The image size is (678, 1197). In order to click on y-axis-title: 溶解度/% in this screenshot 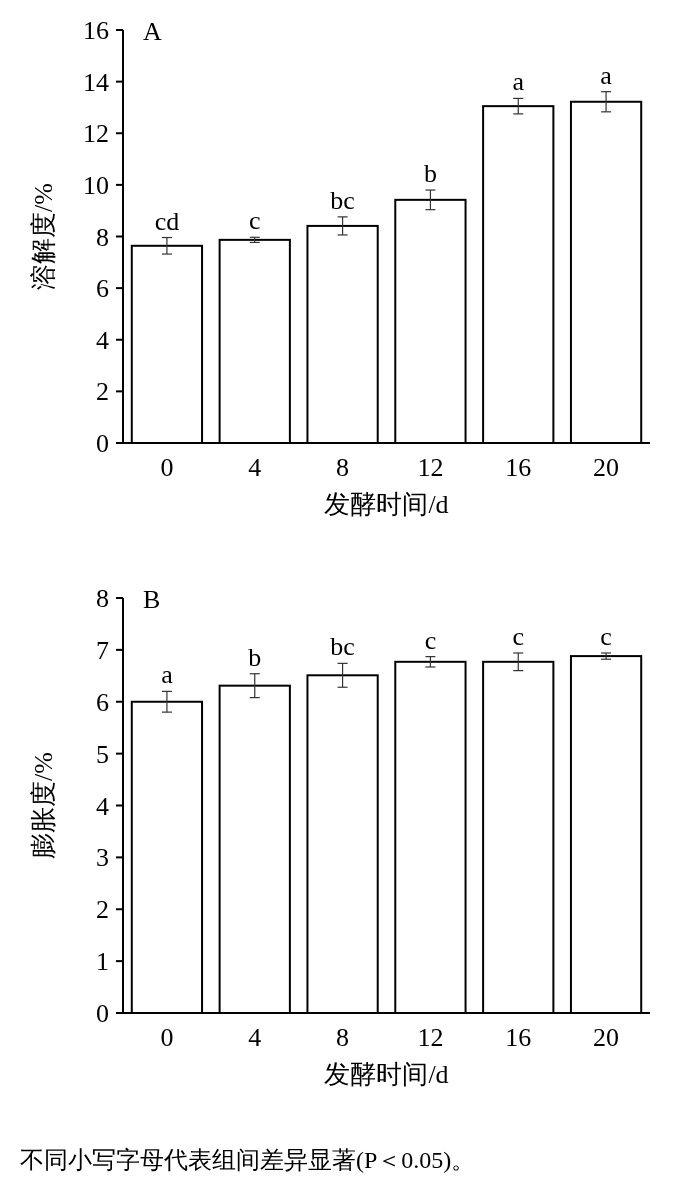, I will do `click(43, 236)`.